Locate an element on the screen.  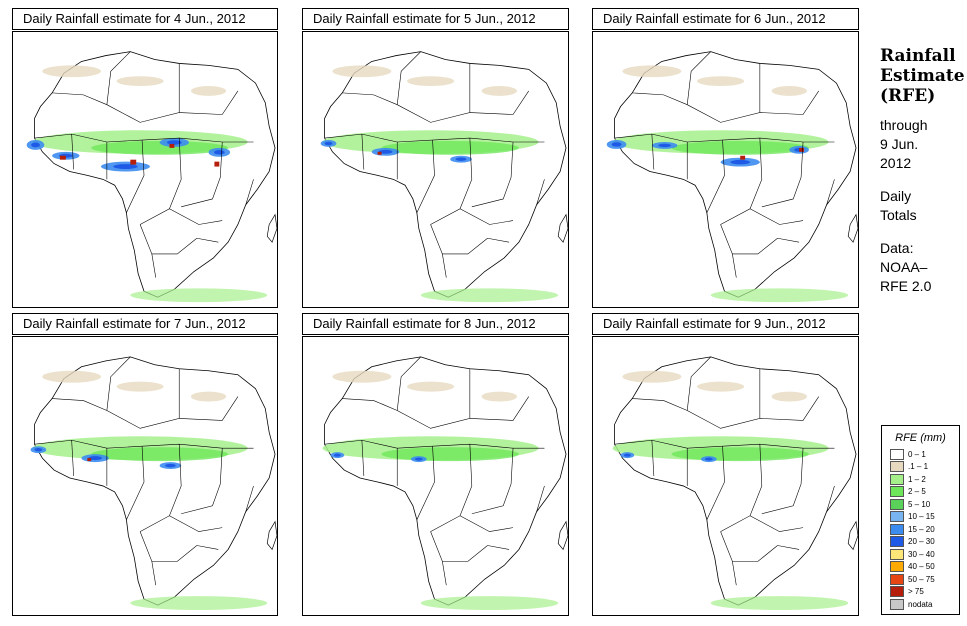
legend-item: 1 – 2 is located at coordinates (920, 479).